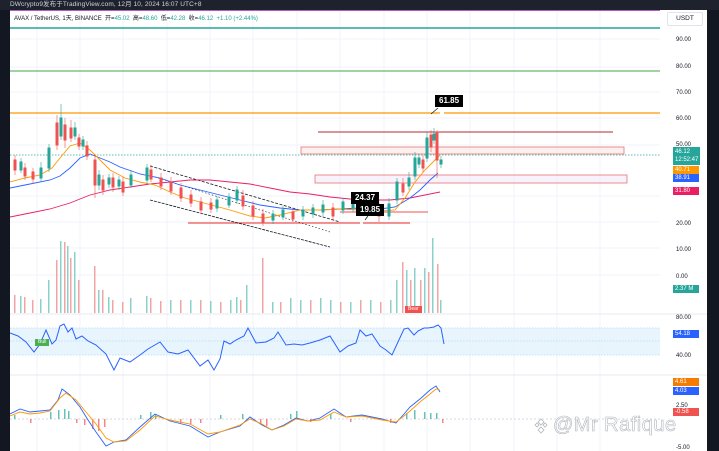  I want to click on macd-tick: 2.50, so click(682, 406).